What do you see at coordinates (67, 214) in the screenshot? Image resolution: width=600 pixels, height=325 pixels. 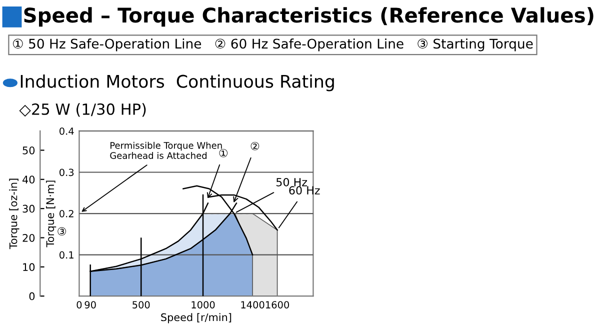 I see `y-tick-label: 0.2` at bounding box center [67, 214].